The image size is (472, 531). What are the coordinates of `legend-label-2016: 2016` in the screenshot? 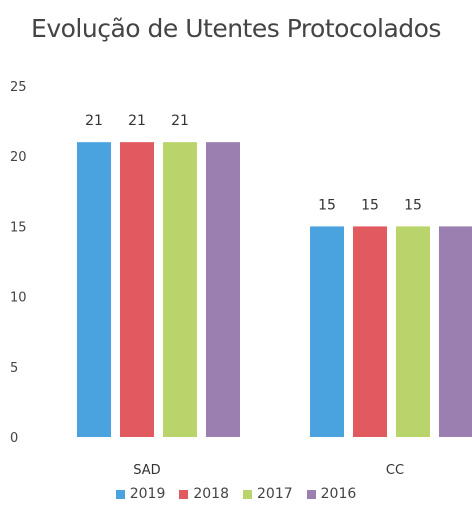 It's located at (338, 494).